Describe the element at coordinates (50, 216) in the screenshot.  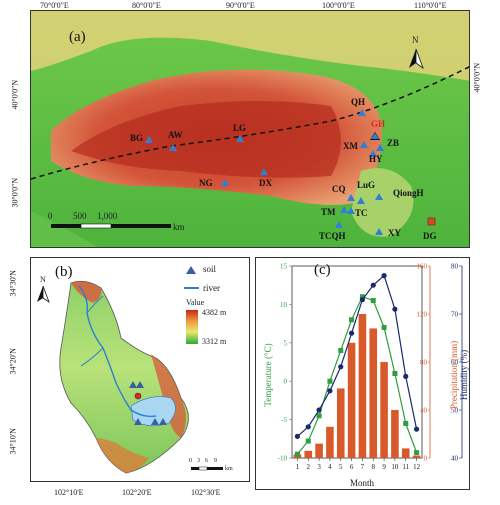
I see `scale-a-0: 0` at that location.